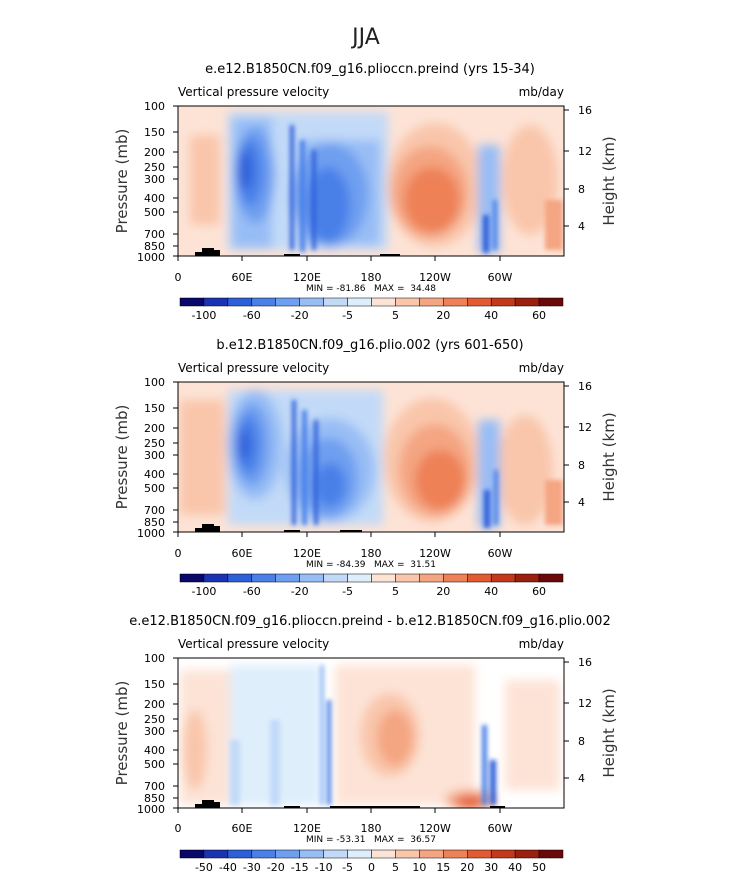 This screenshot has height=888, width=733. Describe the element at coordinates (525, 470) in the screenshot. I see `contour-positive-region` at that location.